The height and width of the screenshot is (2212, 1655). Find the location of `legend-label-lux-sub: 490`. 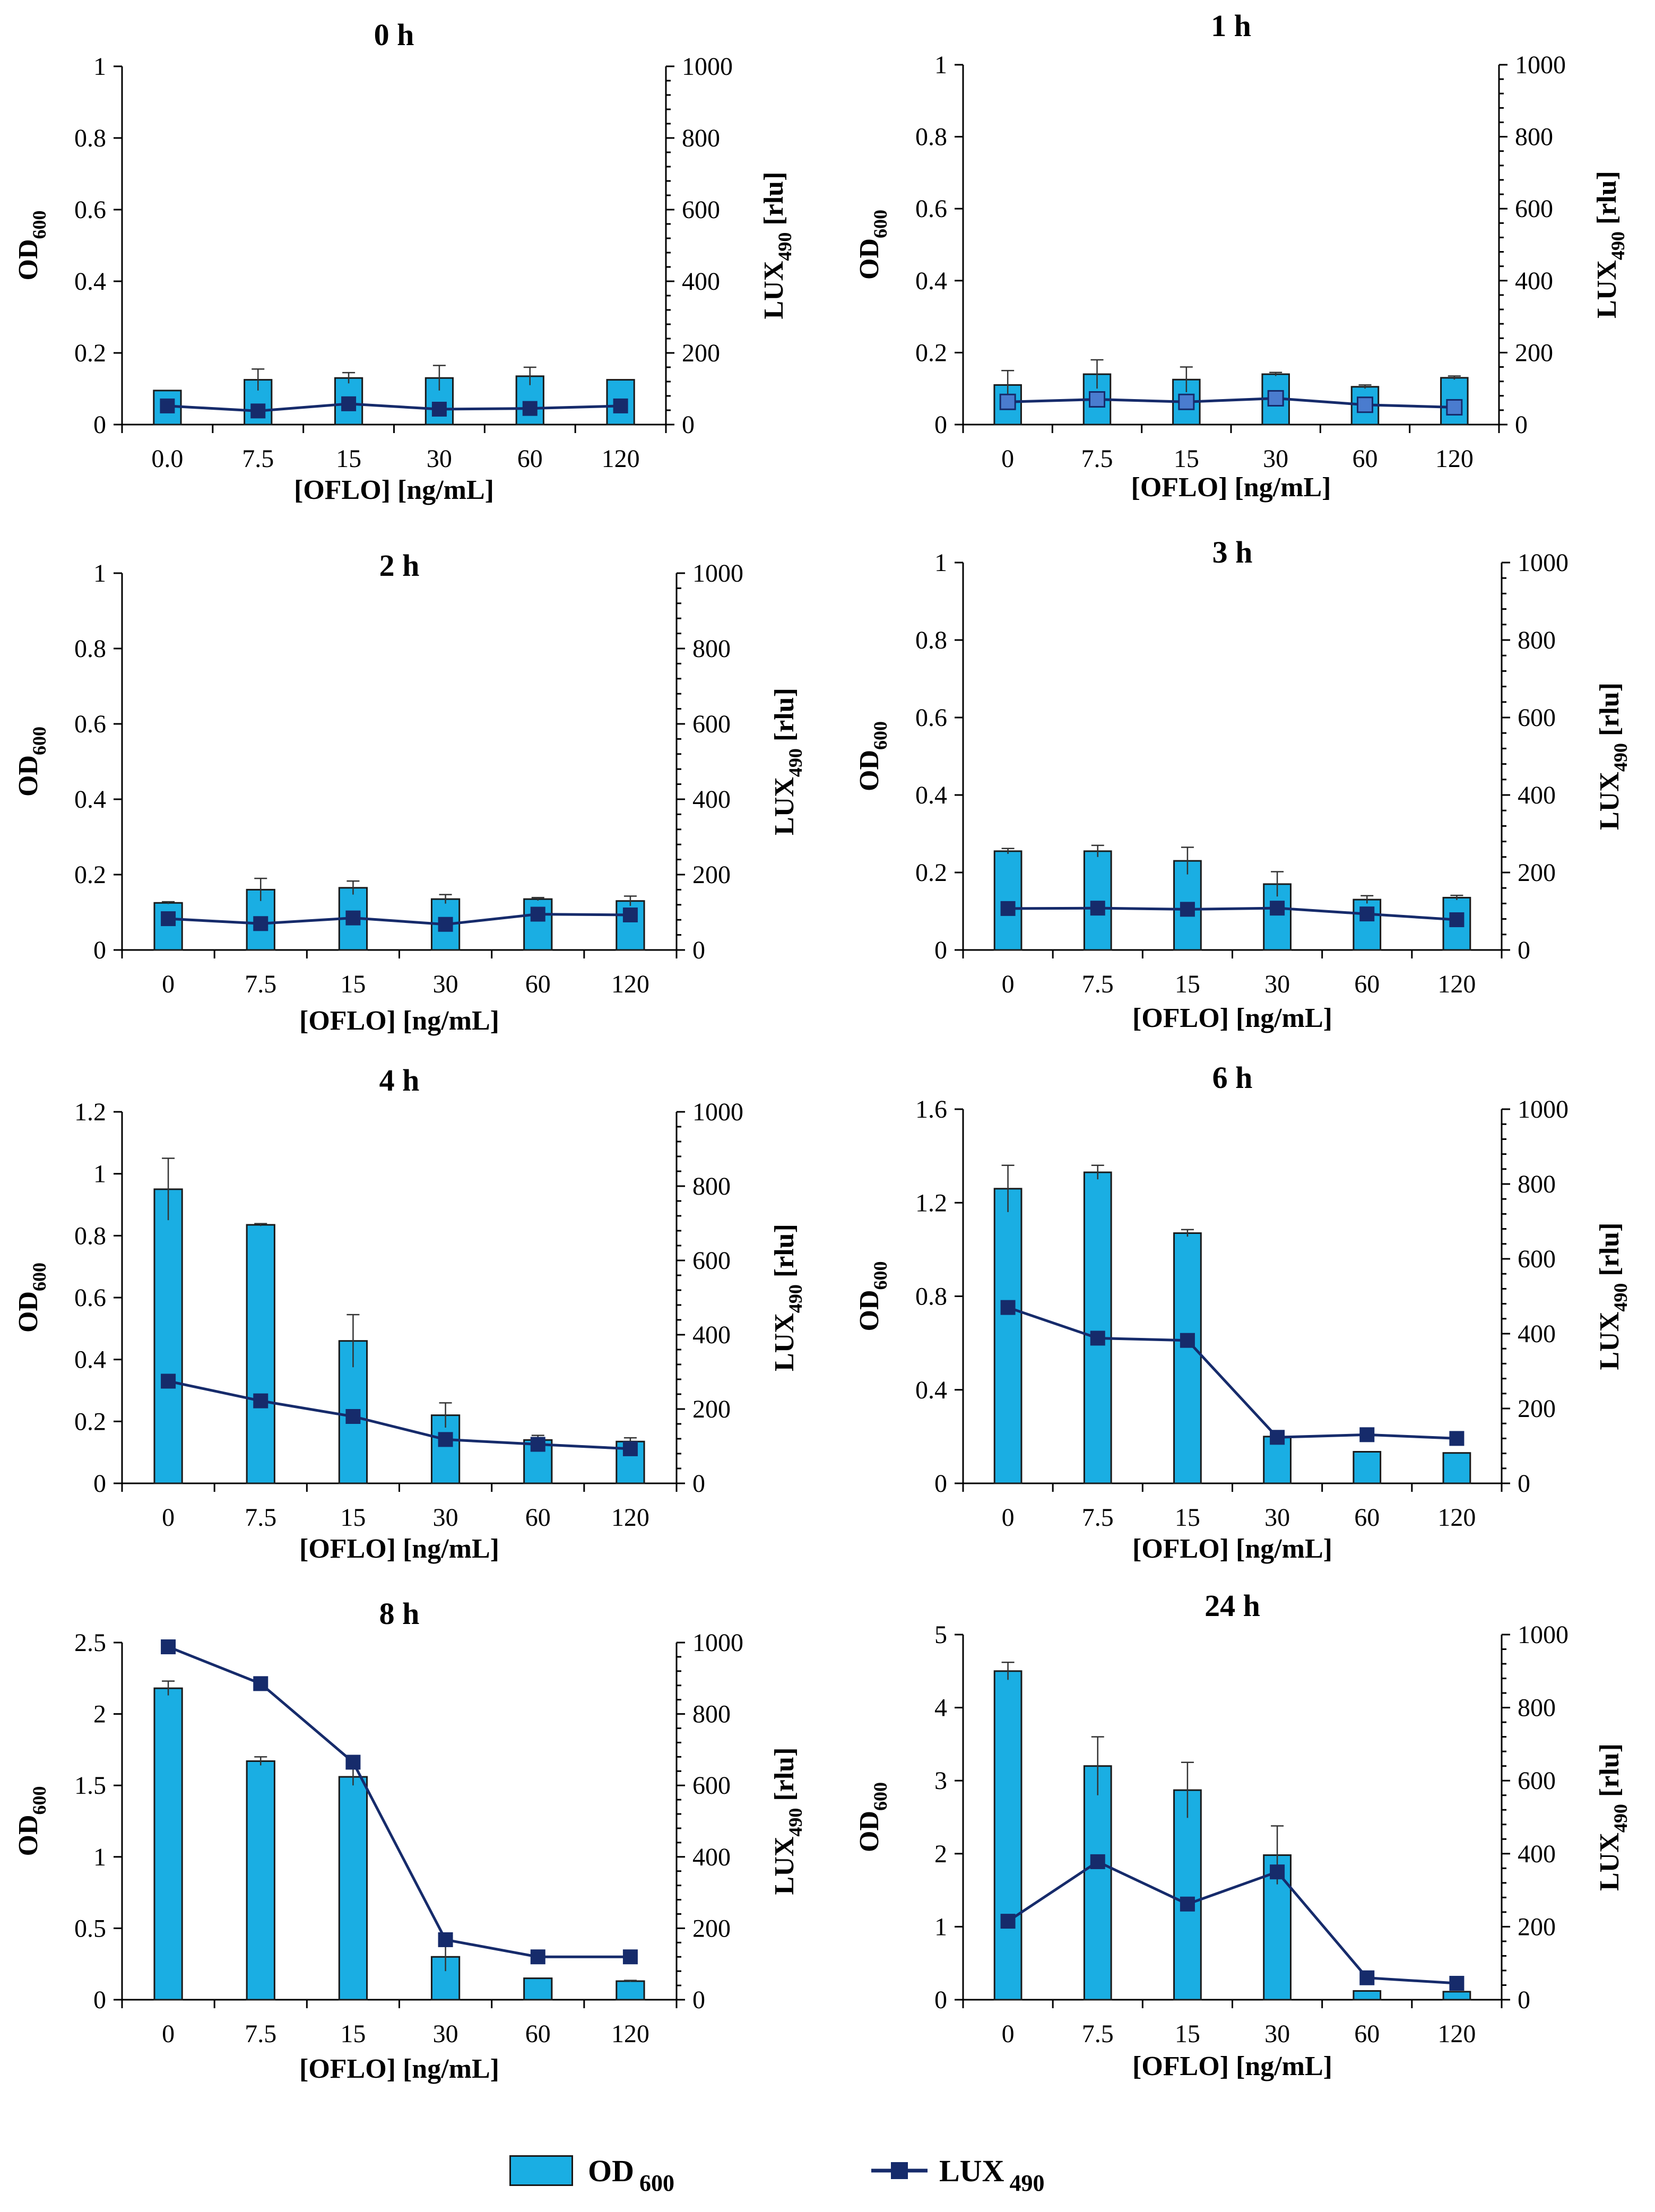

legend-label-lux-sub: 490 is located at coordinates (1027, 2183).